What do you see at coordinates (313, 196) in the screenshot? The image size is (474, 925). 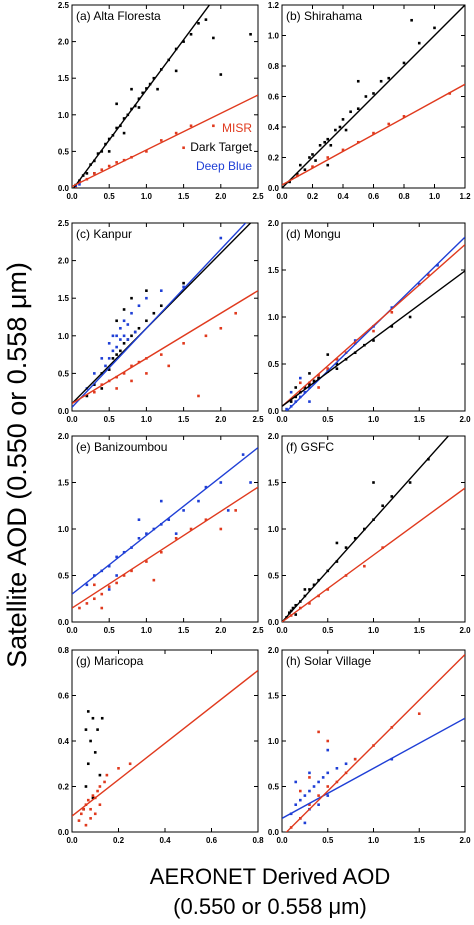 I see `x-tick-label: 0.2` at bounding box center [313, 196].